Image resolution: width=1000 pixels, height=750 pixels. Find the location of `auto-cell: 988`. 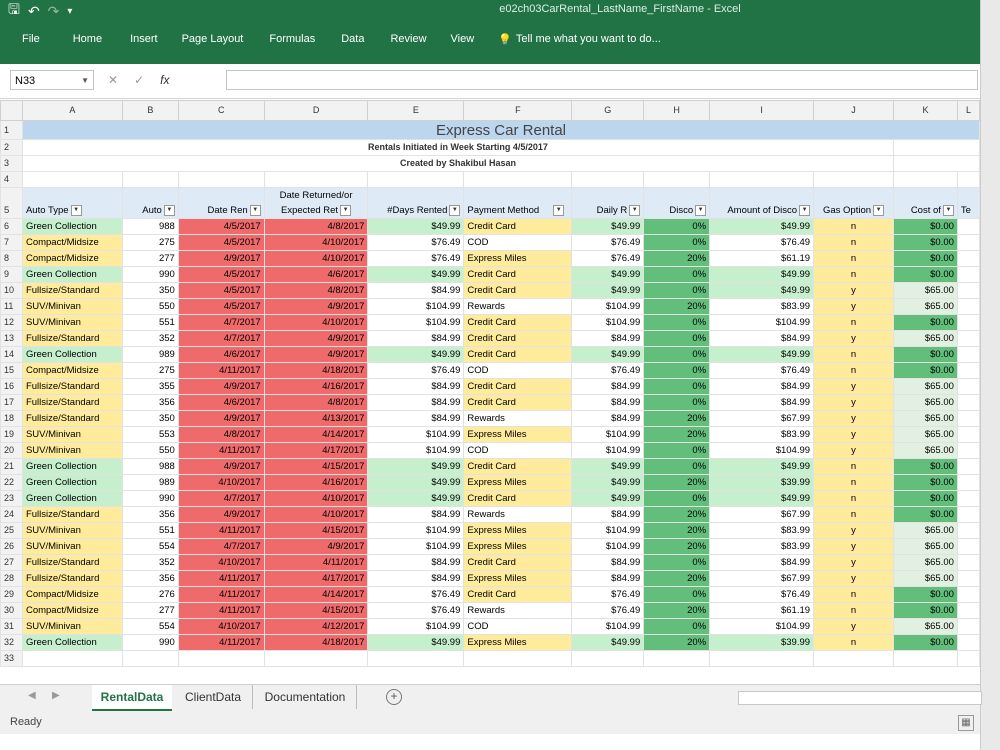

auto-cell: 988 is located at coordinates (150, 466).